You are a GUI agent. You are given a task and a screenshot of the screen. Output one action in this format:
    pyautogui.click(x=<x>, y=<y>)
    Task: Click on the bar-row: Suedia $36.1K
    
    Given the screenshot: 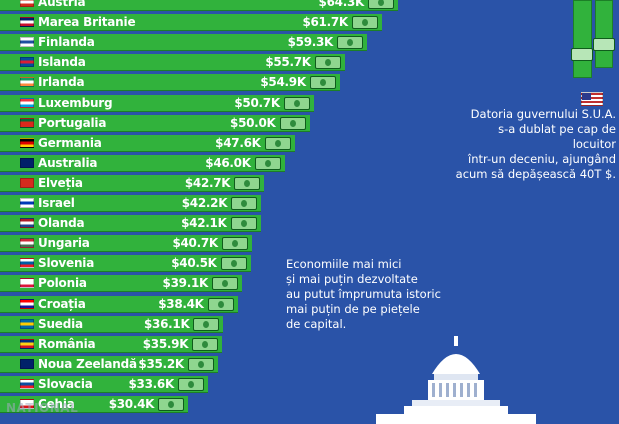 What is the action you would take?
    pyautogui.click(x=131, y=324)
    